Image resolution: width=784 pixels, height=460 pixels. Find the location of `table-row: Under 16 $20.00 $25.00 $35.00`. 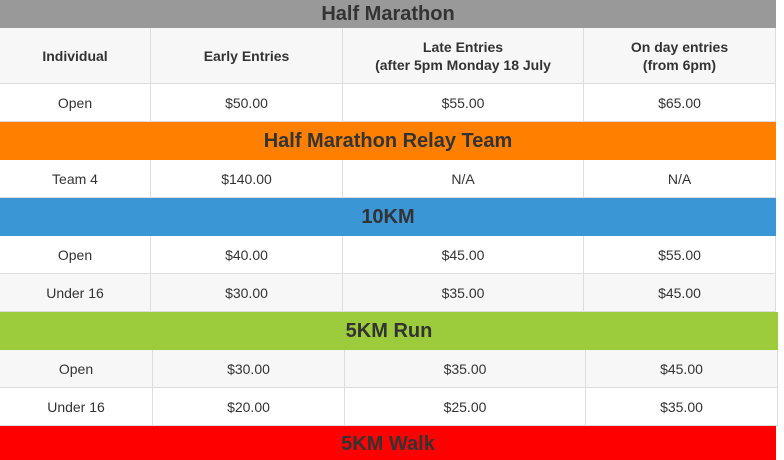

table-row: Under 16 $20.00 $25.00 $35.00 is located at coordinates (389, 407).